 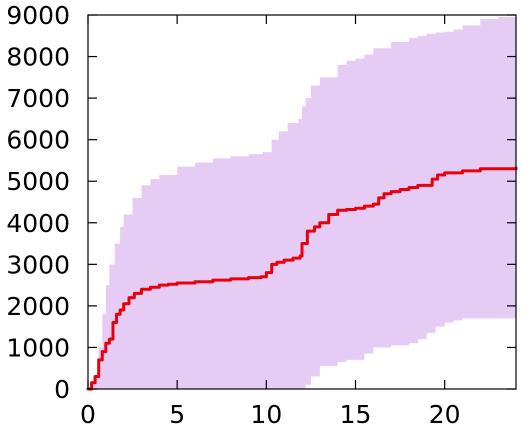 What do you see at coordinates (177, 414) in the screenshot?
I see `x-tick-label: 5` at bounding box center [177, 414].